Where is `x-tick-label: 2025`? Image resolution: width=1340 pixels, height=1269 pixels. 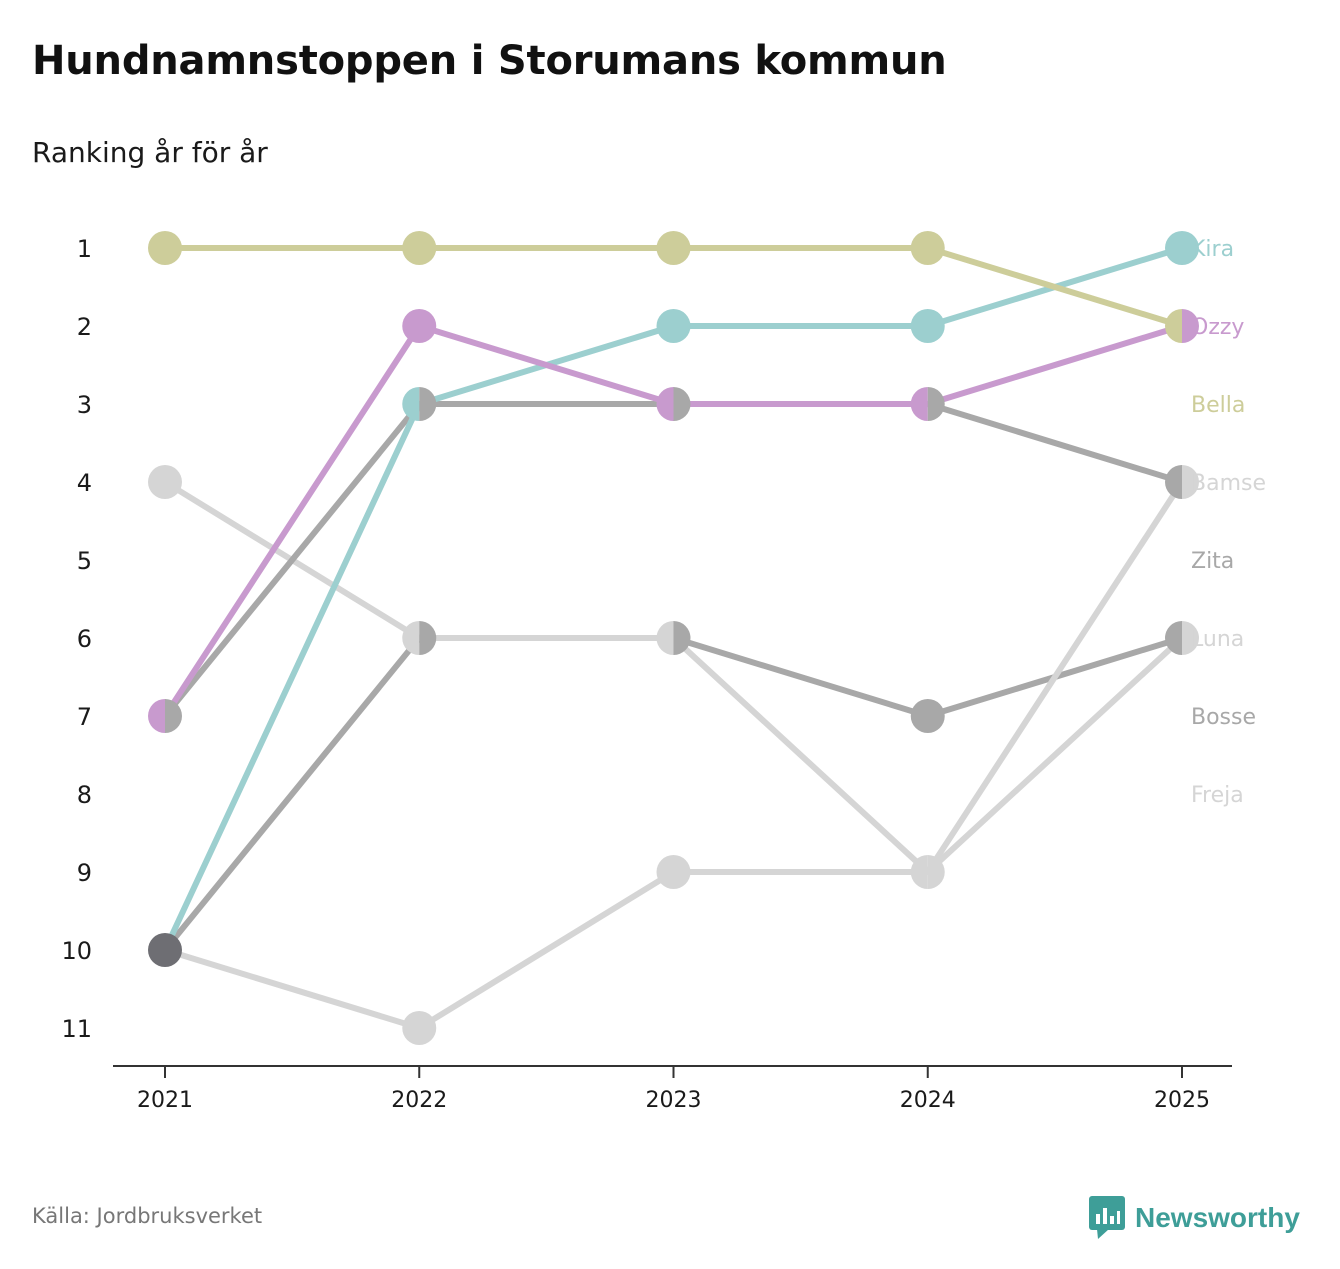 x-tick-label: 2025 is located at coordinates (1182, 1100).